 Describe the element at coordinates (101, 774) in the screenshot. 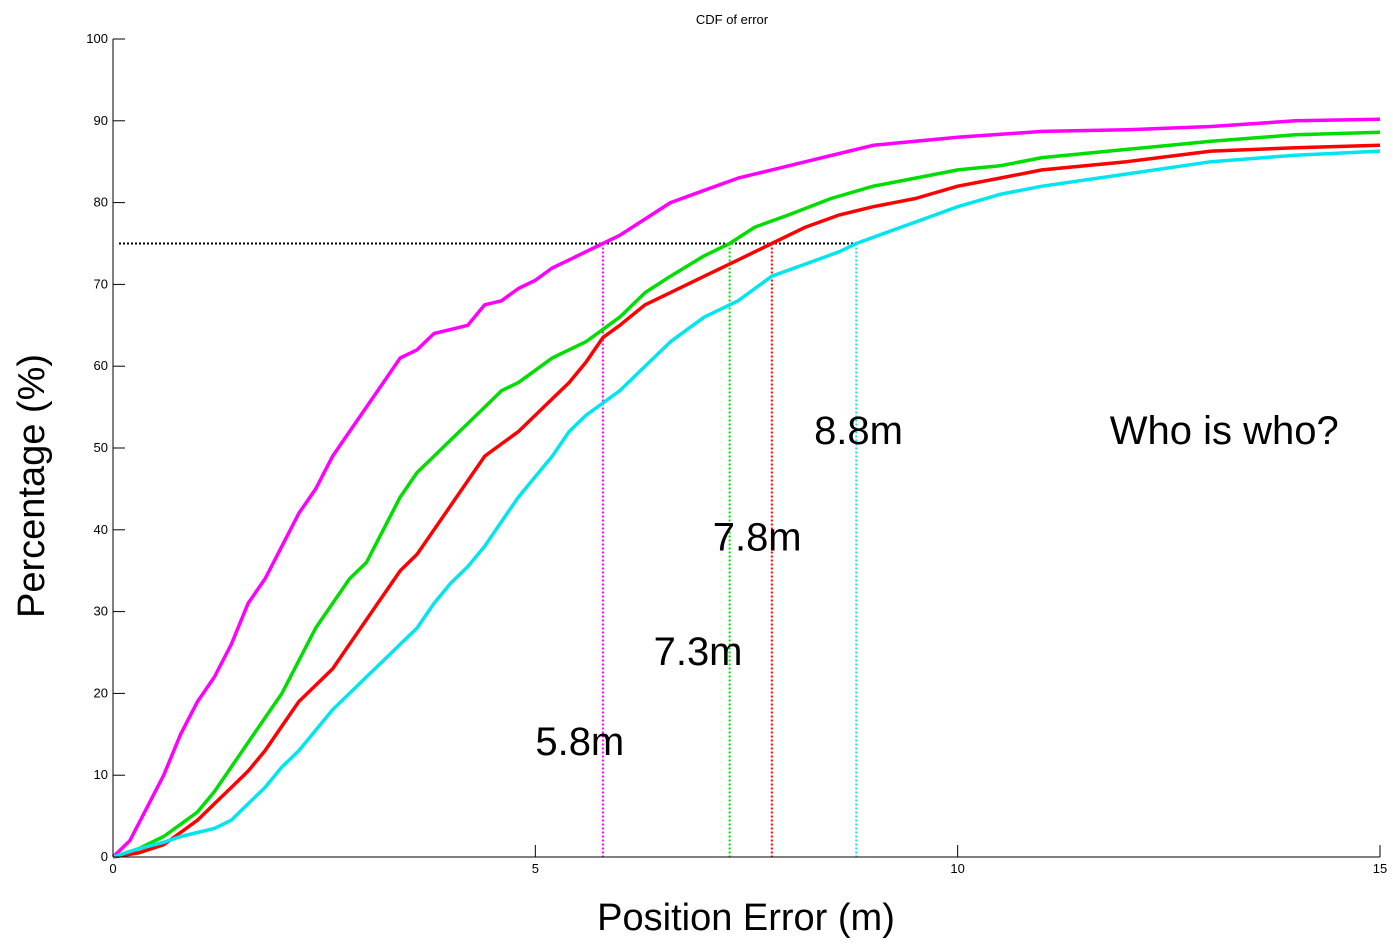

I see `y-tick-label: 10` at that location.